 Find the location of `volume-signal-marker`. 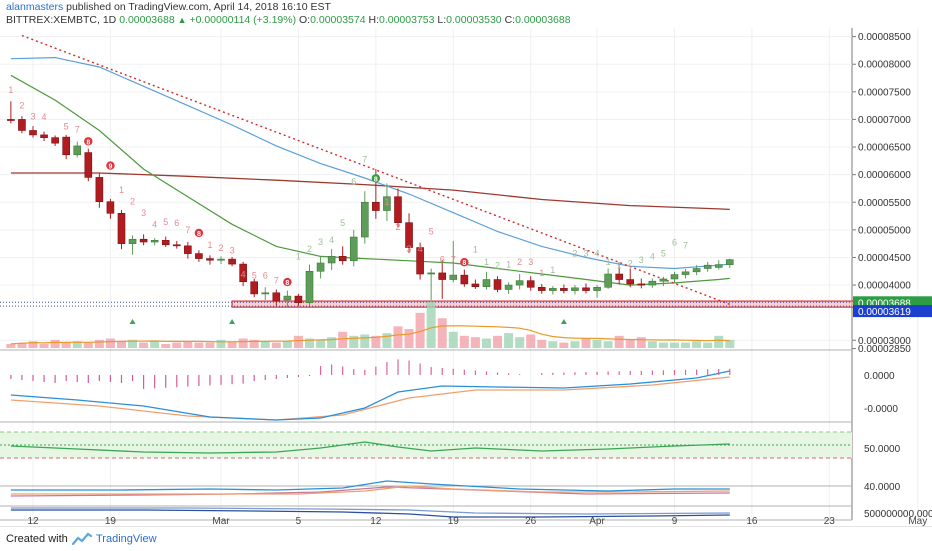

volume-signal-marker is located at coordinates (232, 321).